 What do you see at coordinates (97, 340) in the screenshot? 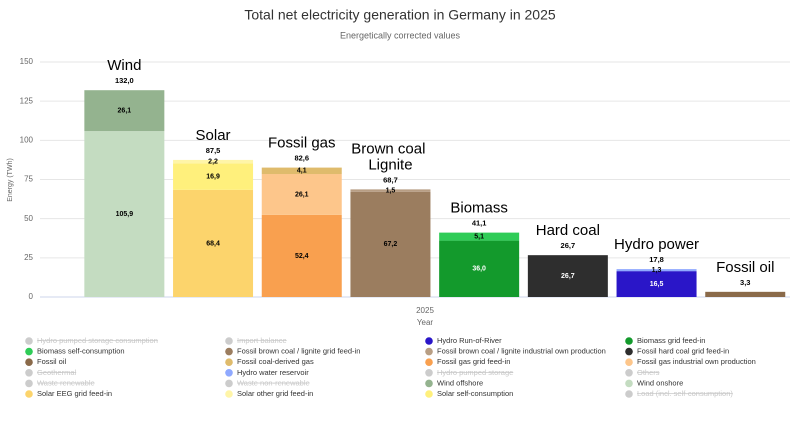
I see `legend-label: Hydro pumped storage consumption` at bounding box center [97, 340].